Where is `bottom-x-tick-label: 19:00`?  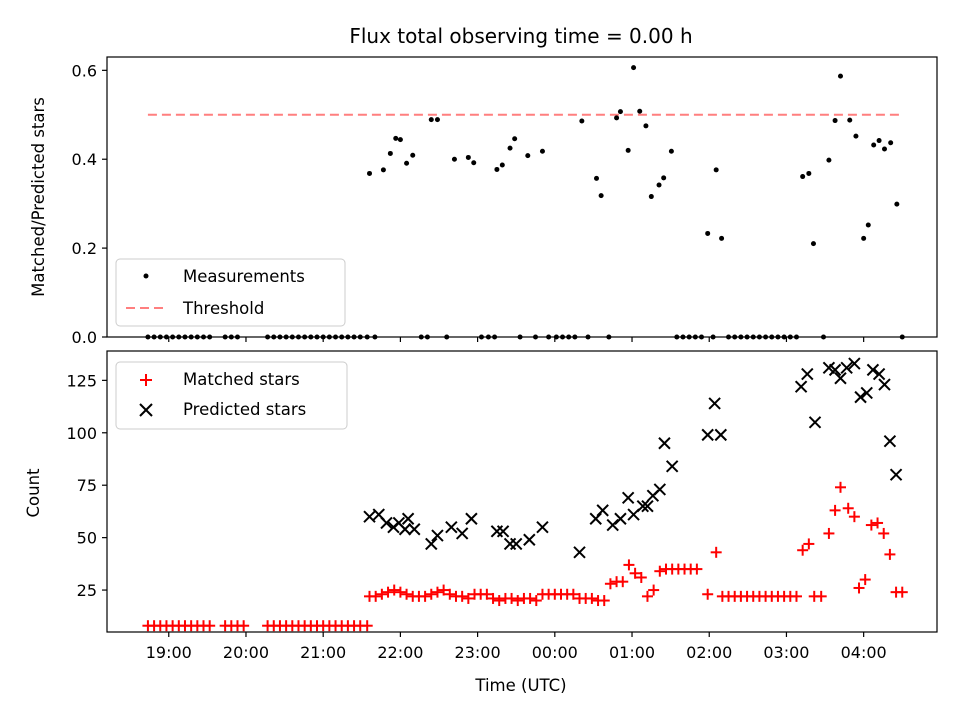
bottom-x-tick-label: 19:00 is located at coordinates (169, 652).